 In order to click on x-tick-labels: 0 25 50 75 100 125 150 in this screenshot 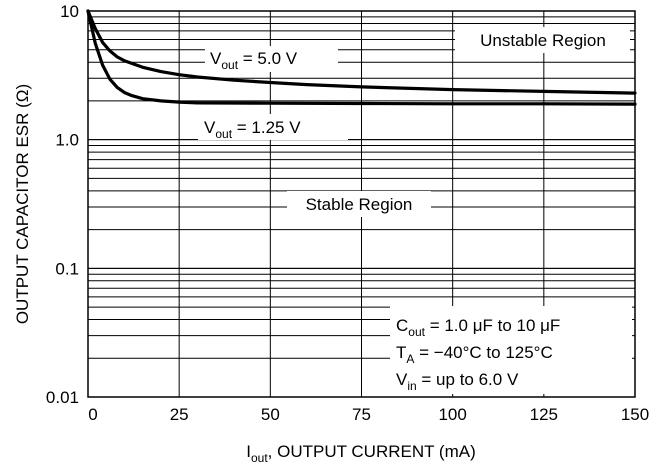, I will do `click(368, 414)`.